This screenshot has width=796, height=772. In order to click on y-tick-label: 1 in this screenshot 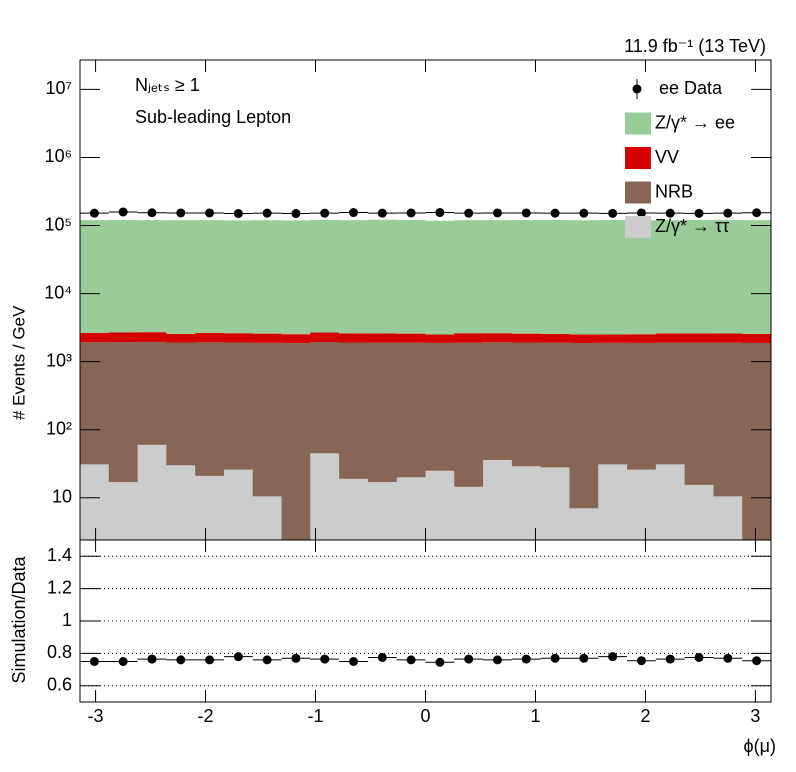, I will do `click(67, 620)`.